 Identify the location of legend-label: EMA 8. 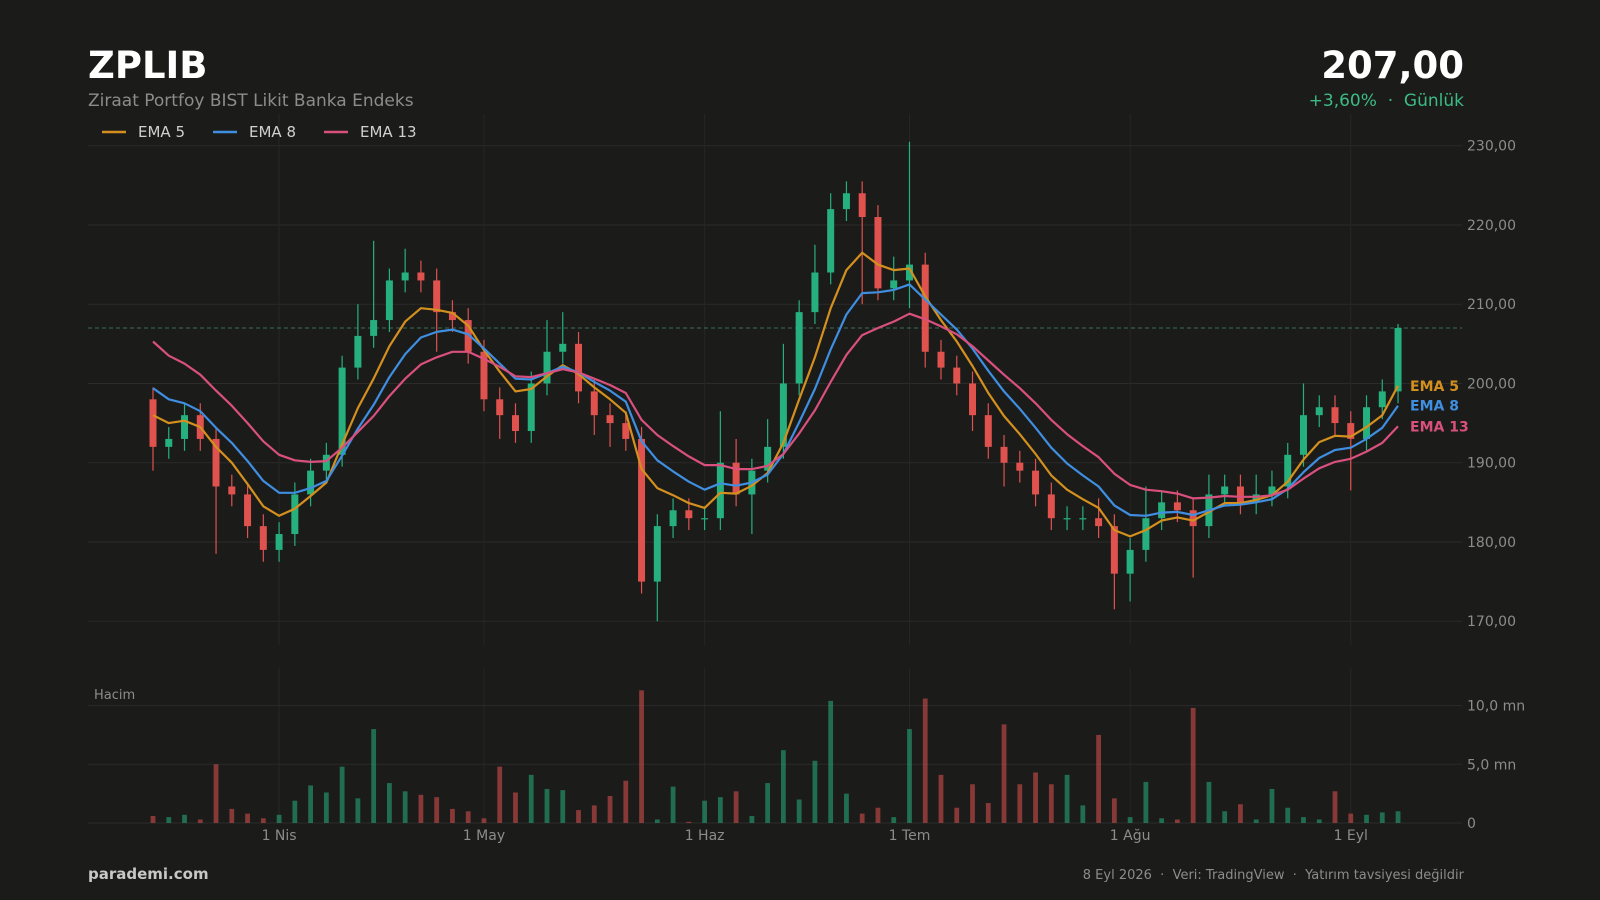
(272, 132).